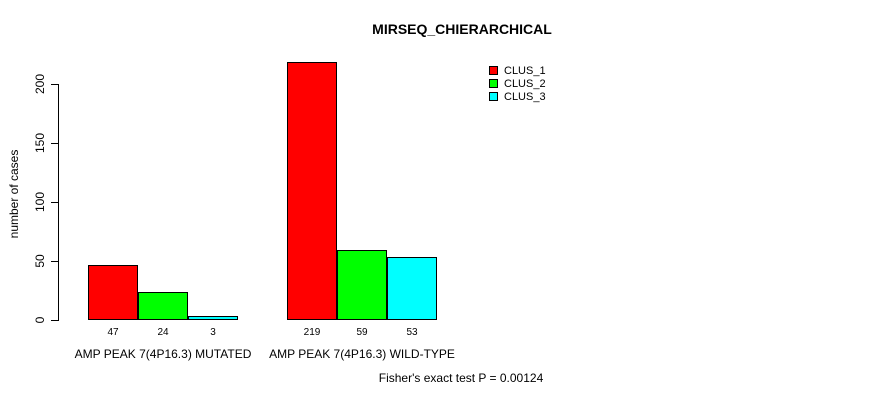 The height and width of the screenshot is (400, 890). What do you see at coordinates (40, 143) in the screenshot?
I see `y-tick-label: 150` at bounding box center [40, 143].